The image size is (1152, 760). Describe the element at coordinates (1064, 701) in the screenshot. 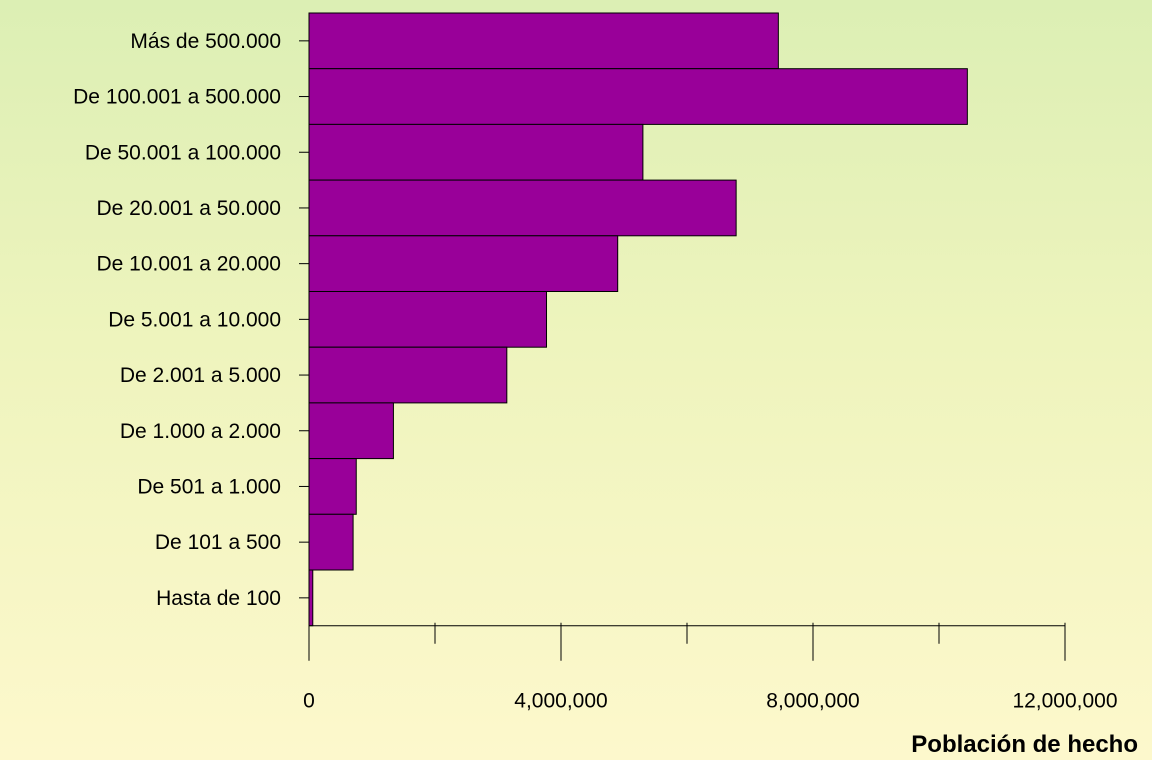

I see `x-tick-label-3: 12,000,000` at that location.